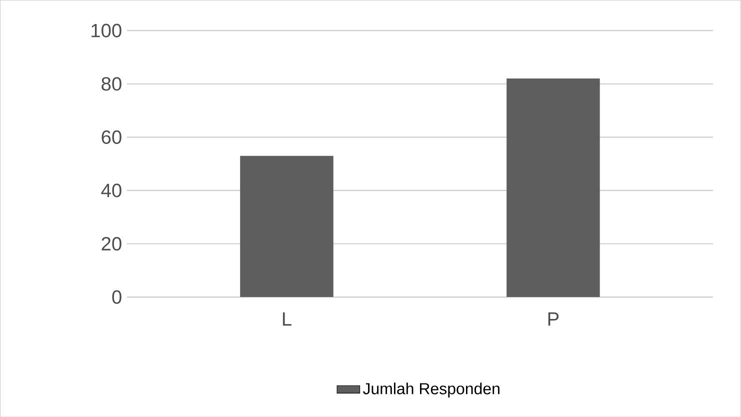 The width and height of the screenshot is (741, 417). I want to click on x-tick-label: P, so click(553, 319).